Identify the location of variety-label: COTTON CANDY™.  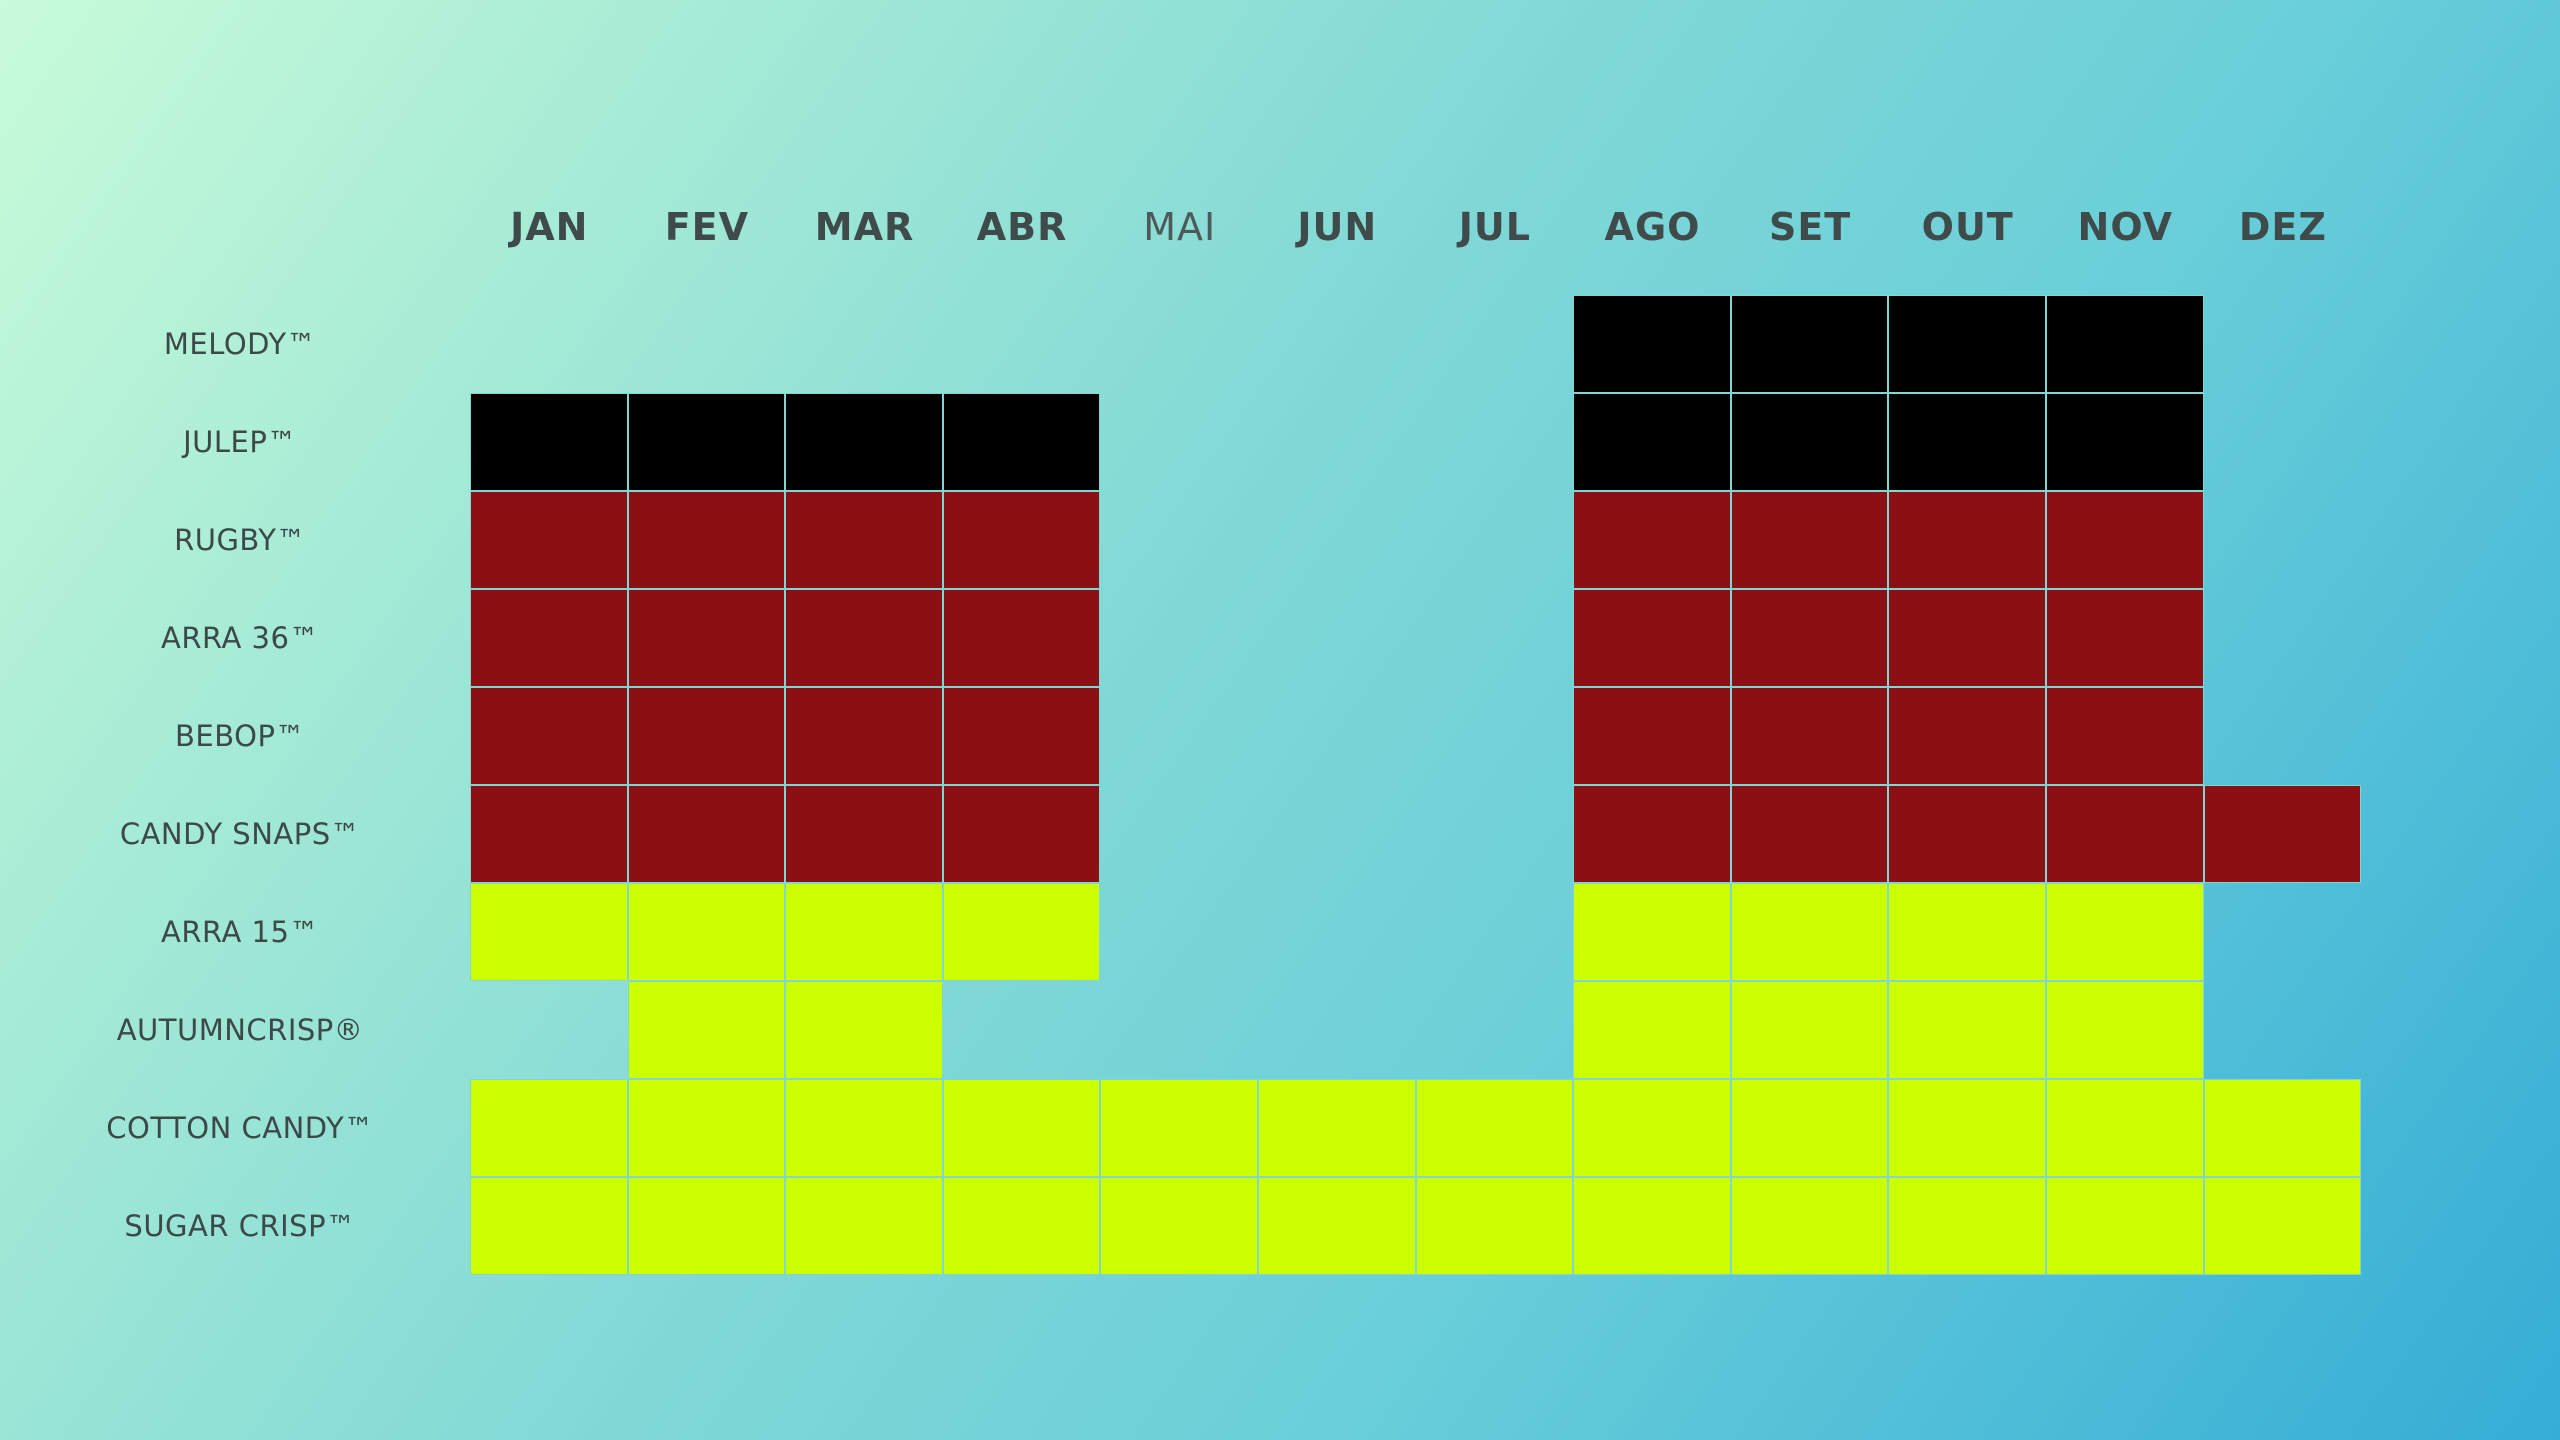
(240, 1128).